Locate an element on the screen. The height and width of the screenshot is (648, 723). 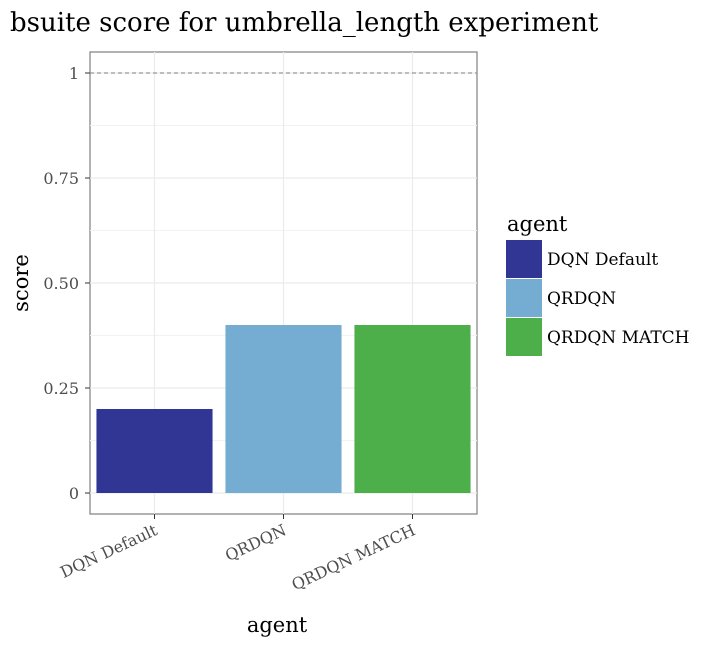
y-tick-label: 0 is located at coordinates (74, 493).